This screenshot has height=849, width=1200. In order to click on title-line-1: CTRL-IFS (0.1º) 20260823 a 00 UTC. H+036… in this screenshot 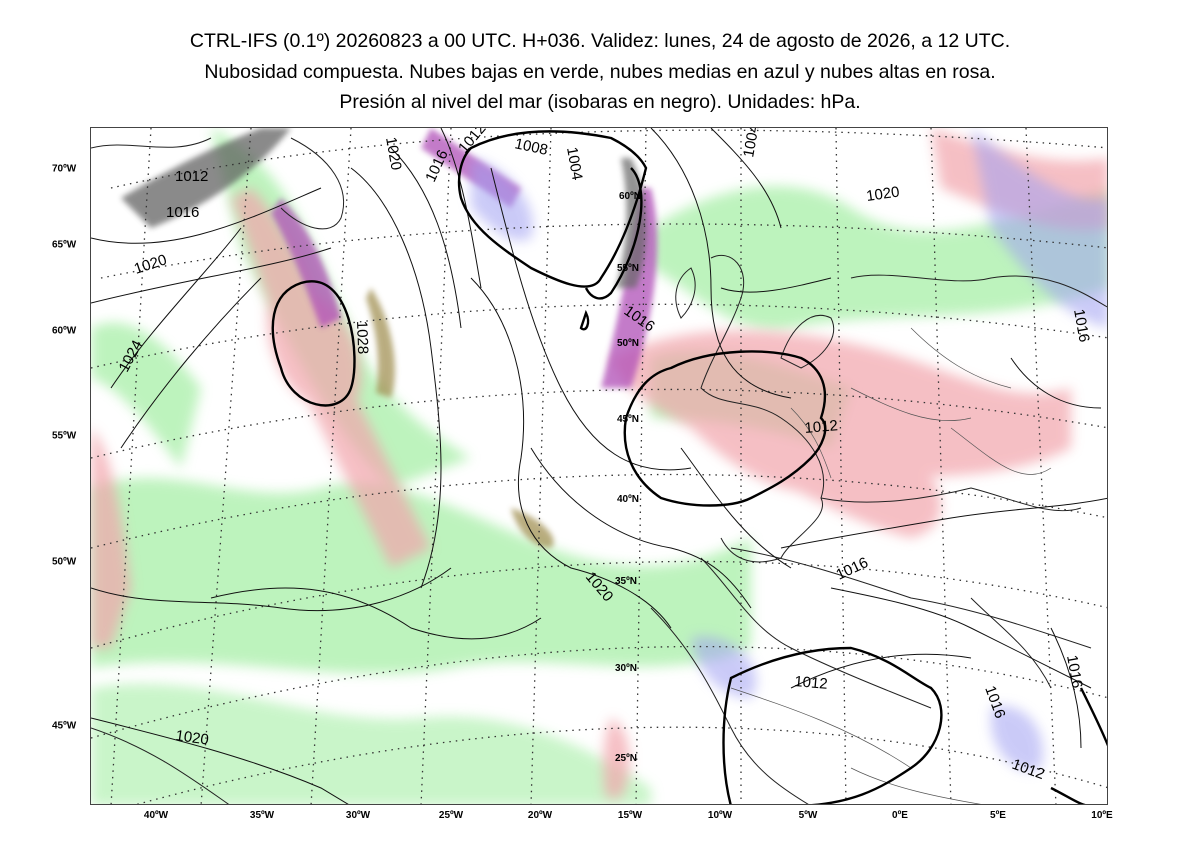, I will do `click(600, 41)`.